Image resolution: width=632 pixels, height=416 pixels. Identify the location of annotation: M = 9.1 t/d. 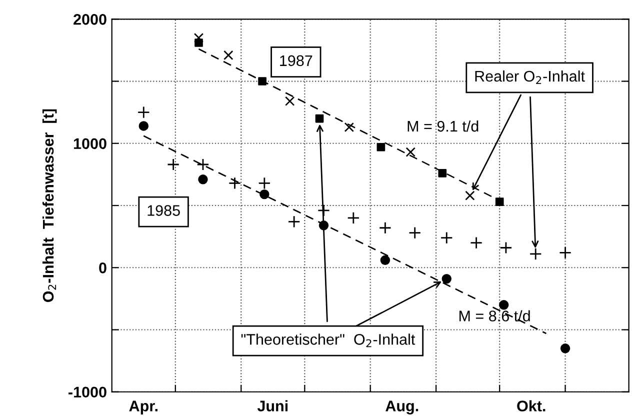
(443, 126).